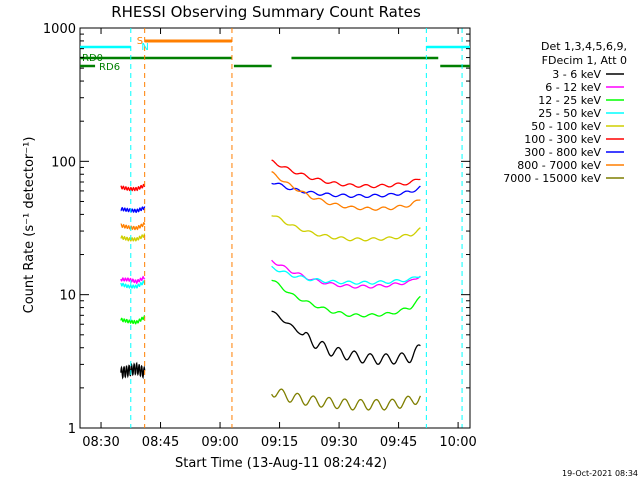 Image resolution: width=640 pixels, height=480 pixels. I want to click on y-tick-label: 100, so click(63, 162).